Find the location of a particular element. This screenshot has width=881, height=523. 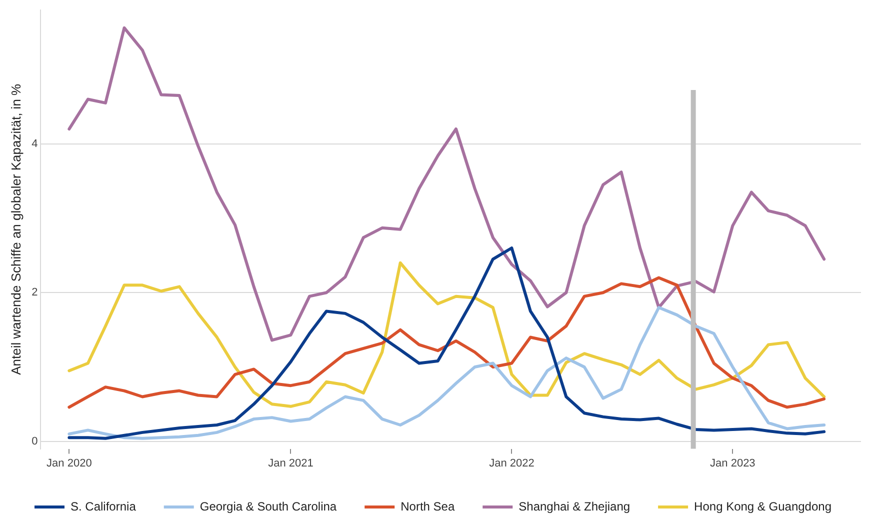

legend-label: S. California is located at coordinates (103, 506).